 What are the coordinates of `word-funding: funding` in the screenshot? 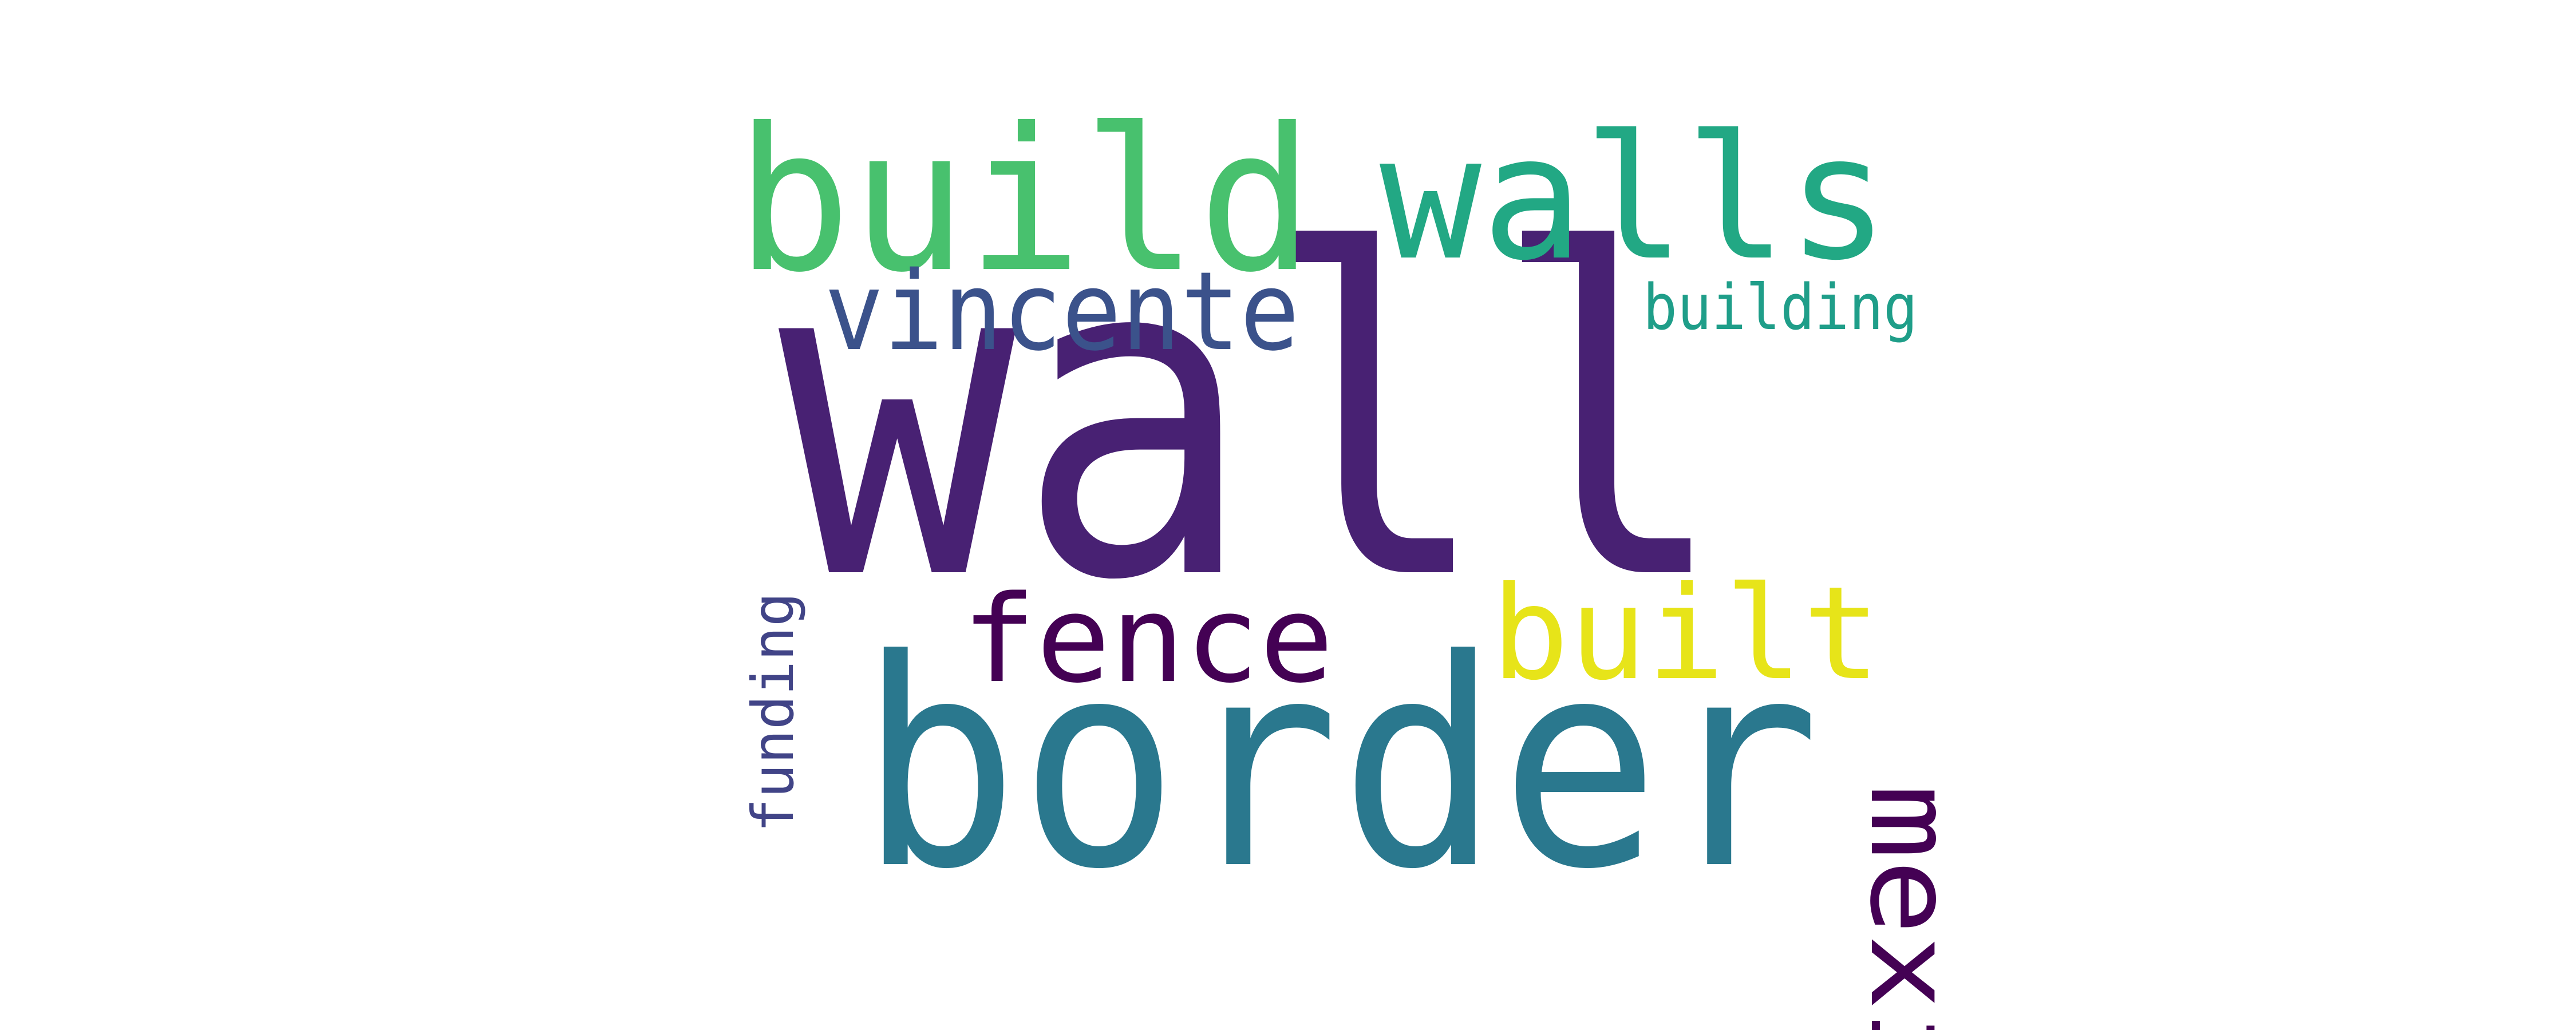 It's located at (773, 712).